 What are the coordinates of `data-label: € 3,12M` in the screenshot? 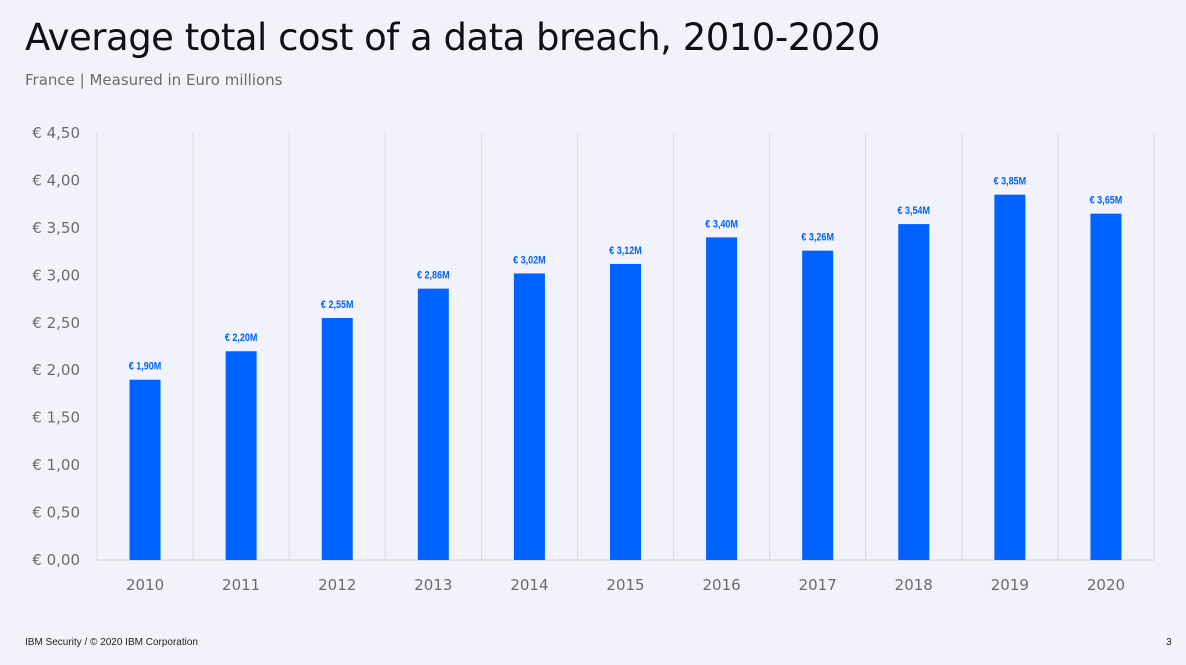 It's located at (625, 251).